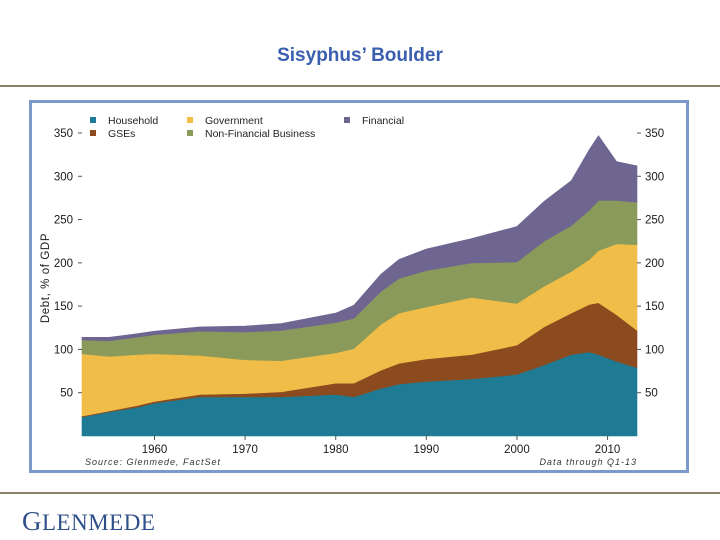  I want to click on y-axis-label: Debt, % of GDP, so click(46, 278).